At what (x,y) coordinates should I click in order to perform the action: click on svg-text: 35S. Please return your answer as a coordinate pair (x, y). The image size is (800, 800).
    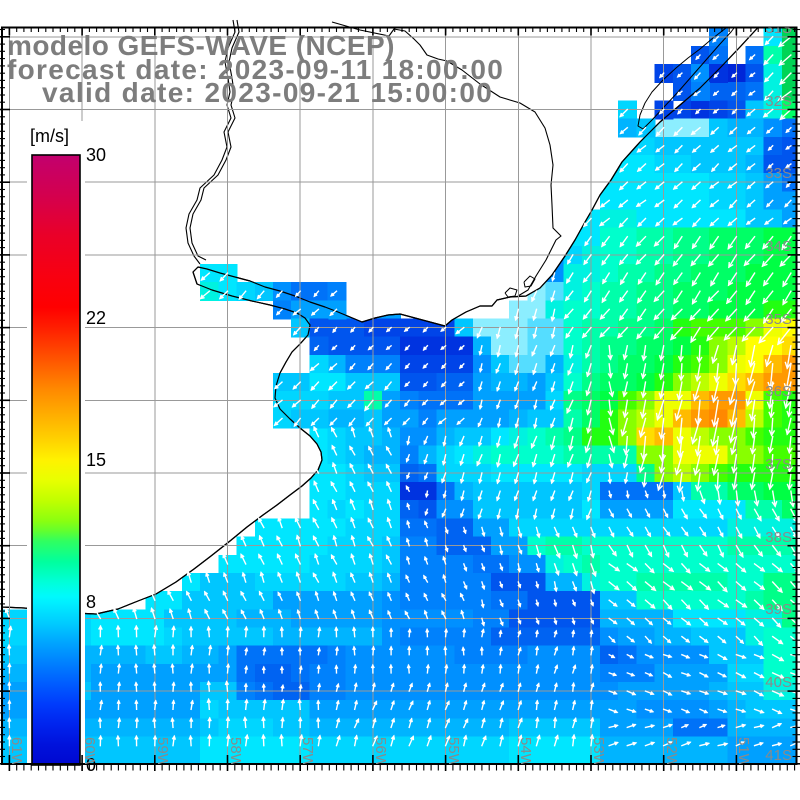
    Looking at the image, I should click on (778, 319).